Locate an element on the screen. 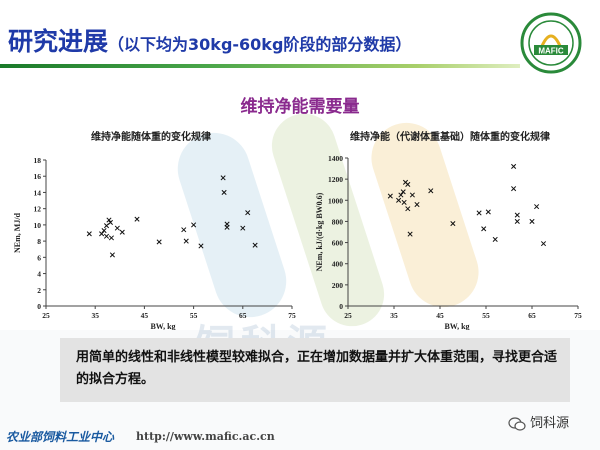 This screenshot has width=600, height=450. chart-2-title: 维持净能（代谢体重基础）随体重的变化规律 is located at coordinates (450, 137).